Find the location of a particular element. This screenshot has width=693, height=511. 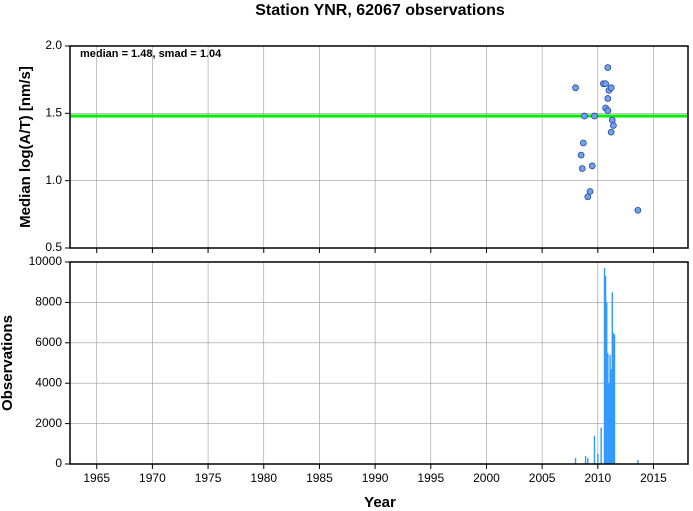

chart-title: Station YNR, 62067 observations is located at coordinates (380, 10).